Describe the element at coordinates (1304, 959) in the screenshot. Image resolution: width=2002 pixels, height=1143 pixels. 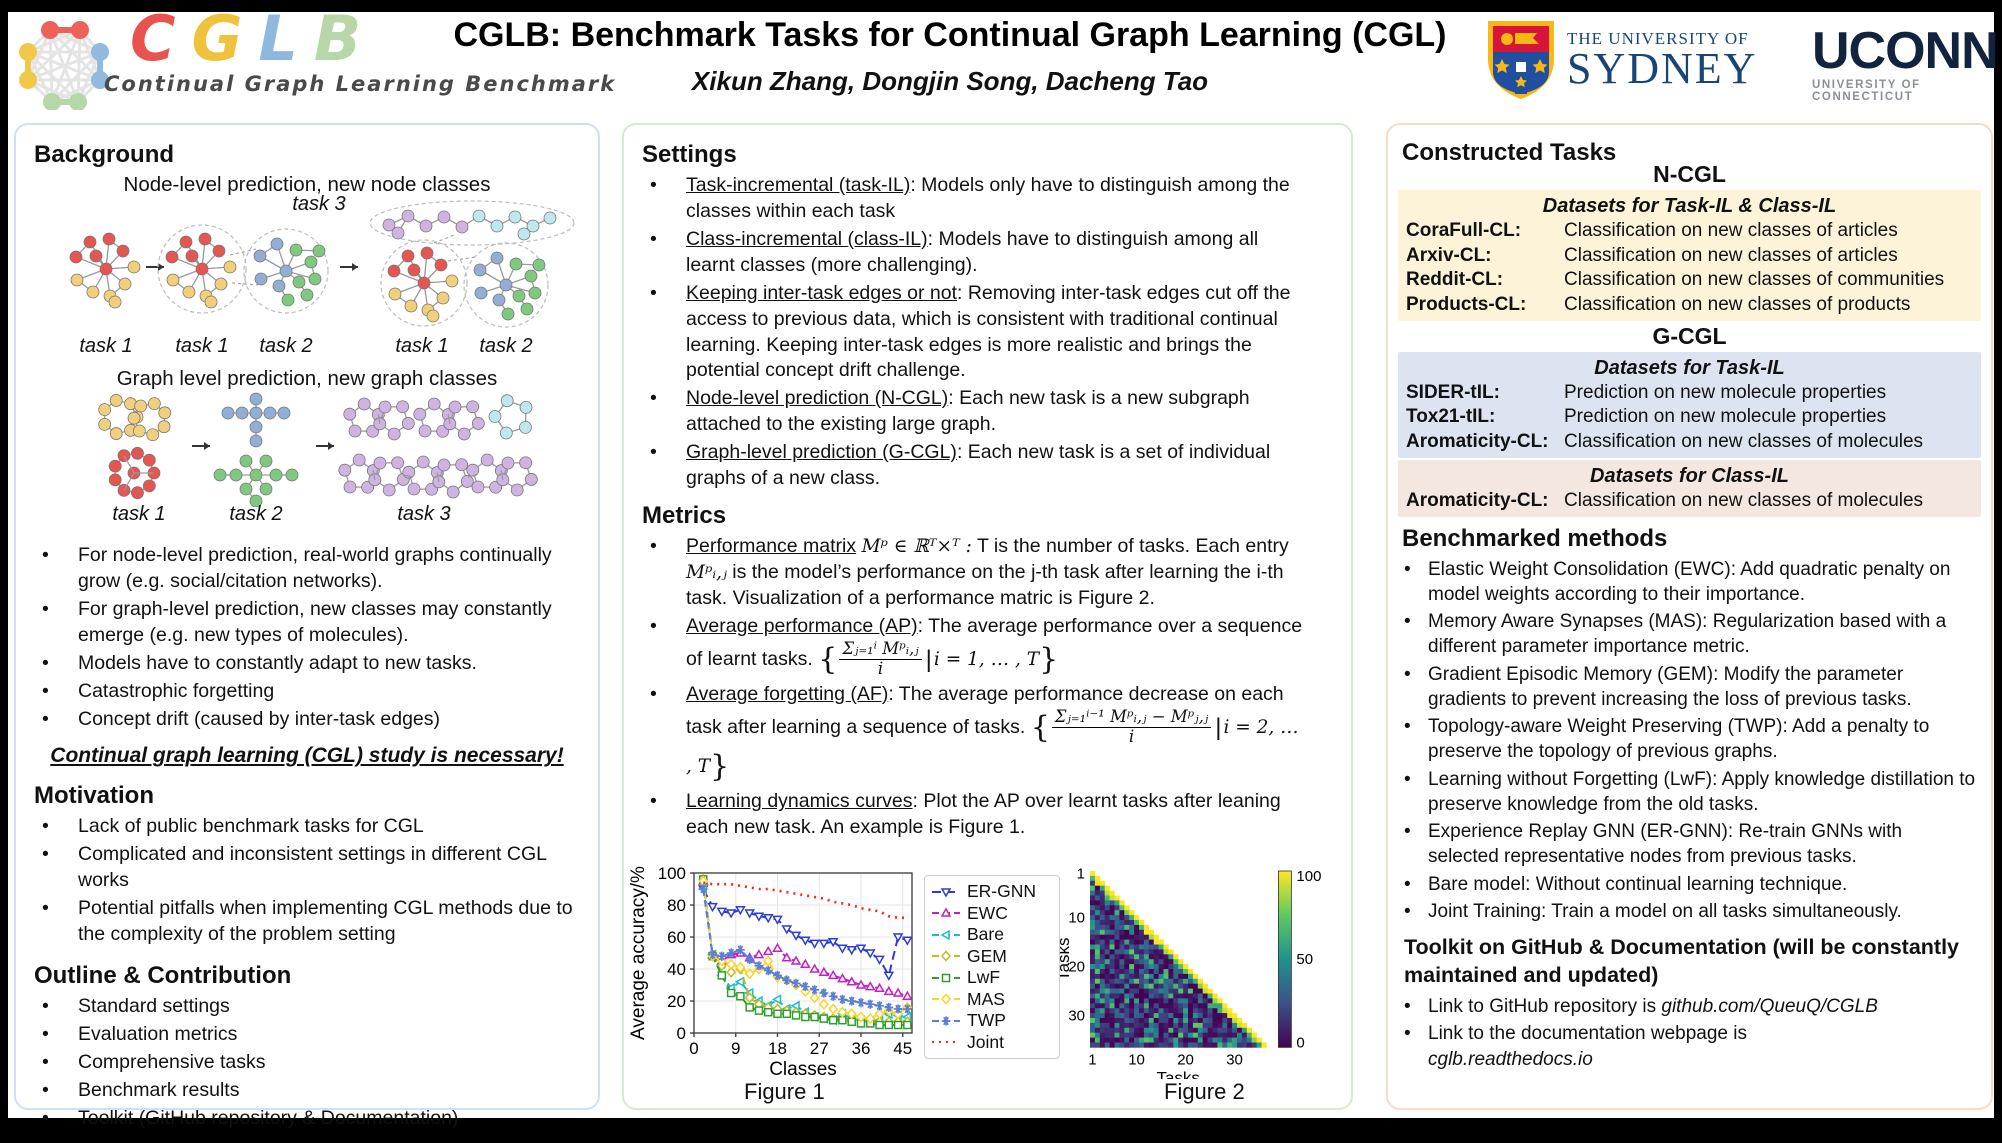
I see `svg-text: 50` at that location.